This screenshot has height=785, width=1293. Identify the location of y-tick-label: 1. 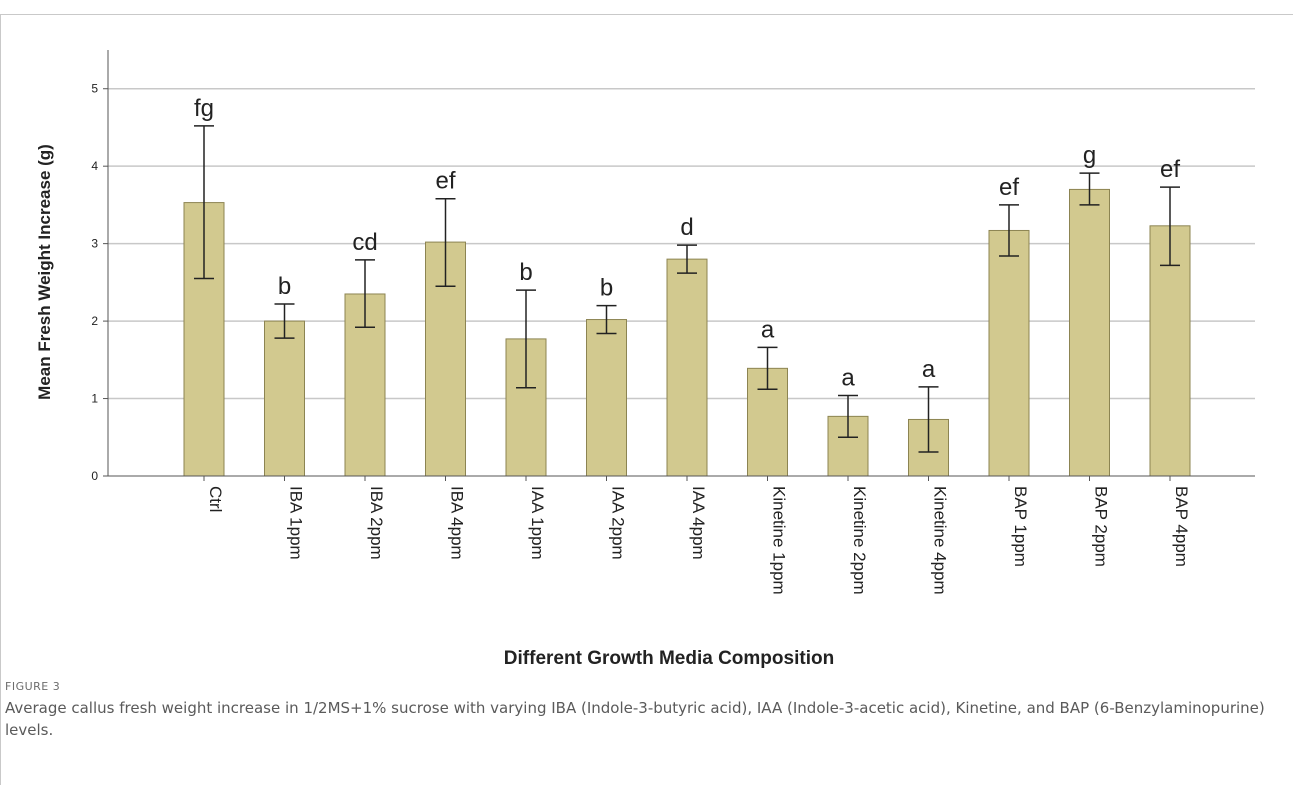
(94, 399).